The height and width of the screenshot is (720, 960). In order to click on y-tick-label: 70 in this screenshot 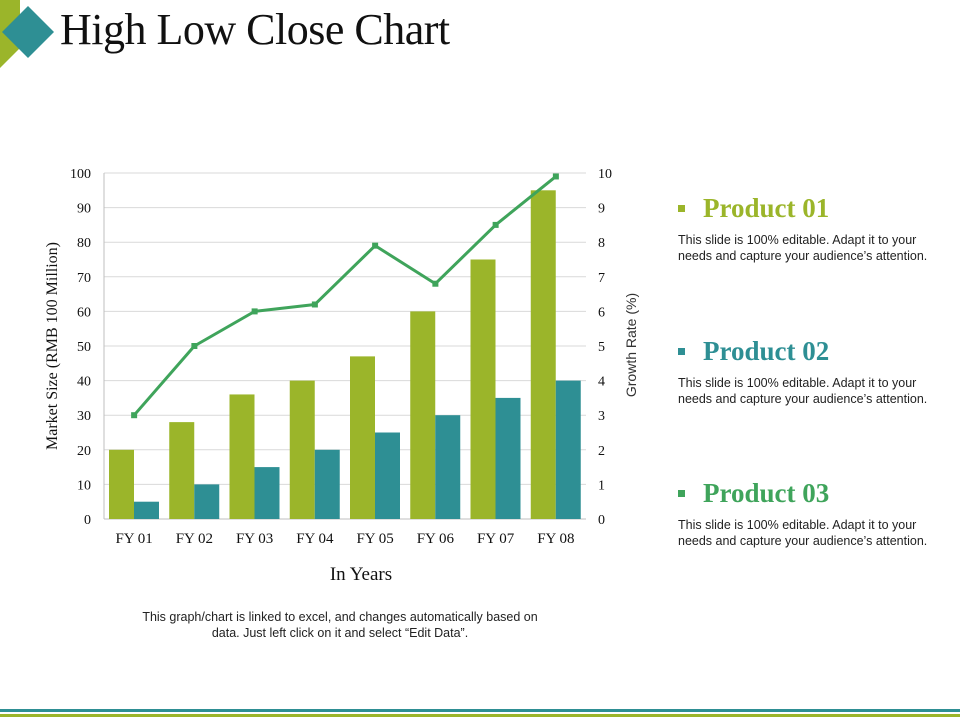, I will do `click(84, 278)`.